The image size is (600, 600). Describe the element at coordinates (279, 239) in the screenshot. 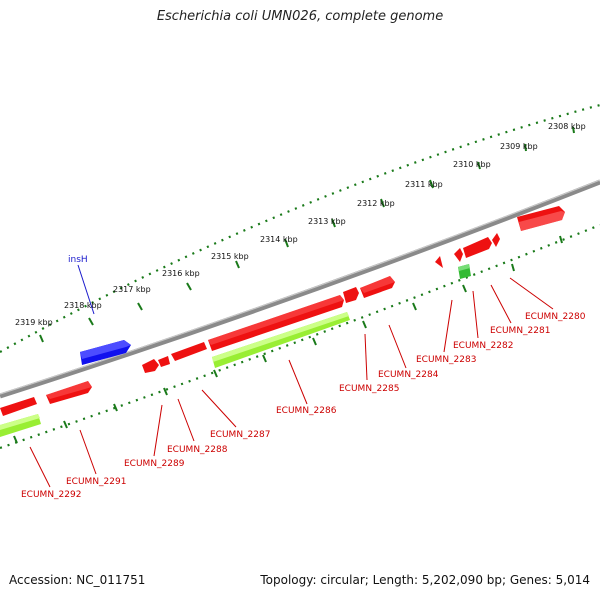

I see `kbp-label: 2314 kbp` at that location.